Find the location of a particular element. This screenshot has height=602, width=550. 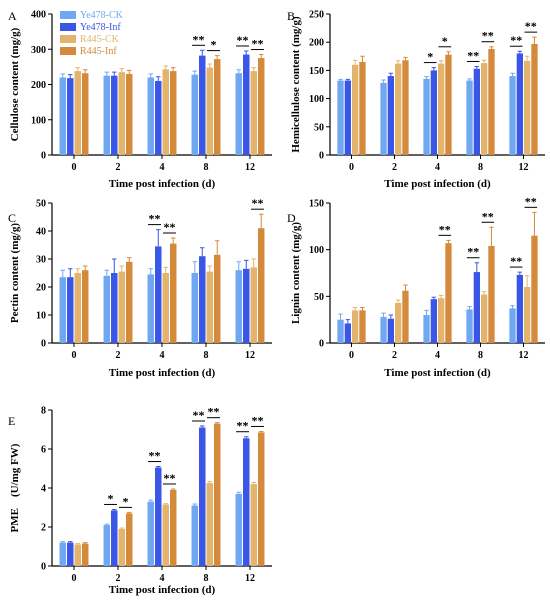

y-tick-label: 200 is located at coordinates (38, 85).